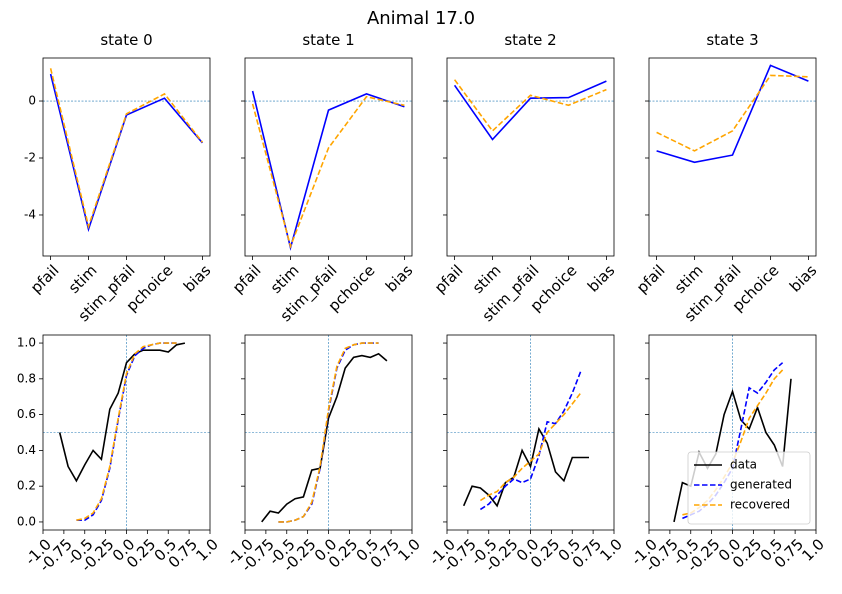 The image size is (842, 594). What do you see at coordinates (732, 40) in the screenshot?
I see `subplot-title: state 3` at bounding box center [732, 40].